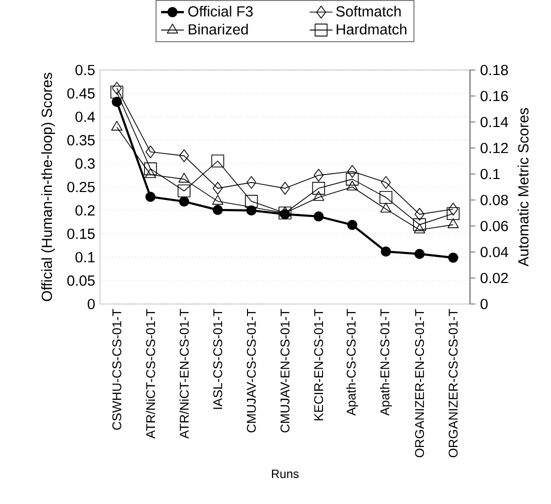 This screenshot has height=504, width=551. Describe the element at coordinates (48, 187) in the screenshot. I see `y-axis-title: Official (Human-in-the-loop) Scores` at that location.